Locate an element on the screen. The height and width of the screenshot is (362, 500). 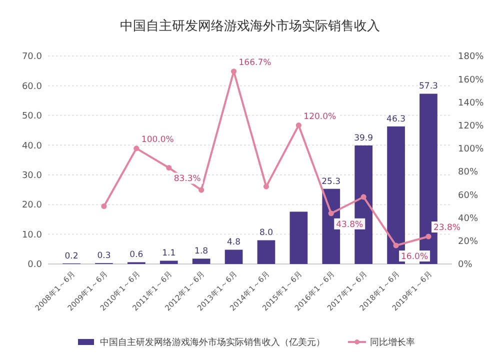
y-tick-label: 0.0 is located at coordinates (35, 265).